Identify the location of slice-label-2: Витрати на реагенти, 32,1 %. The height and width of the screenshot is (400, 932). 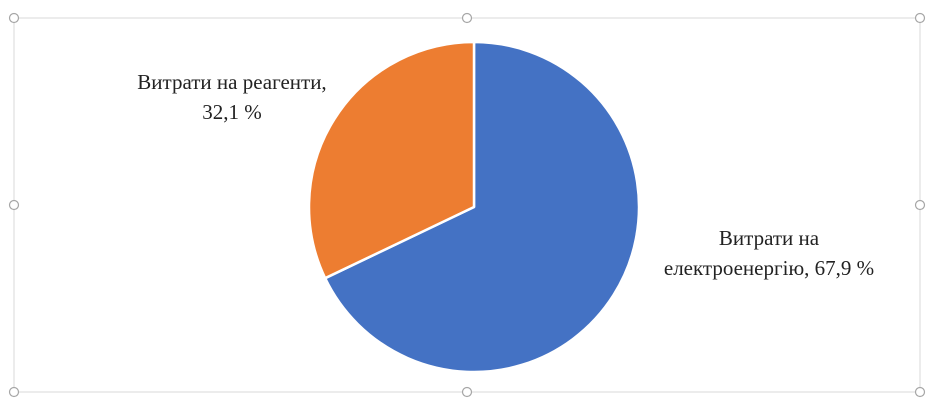
(231, 97).